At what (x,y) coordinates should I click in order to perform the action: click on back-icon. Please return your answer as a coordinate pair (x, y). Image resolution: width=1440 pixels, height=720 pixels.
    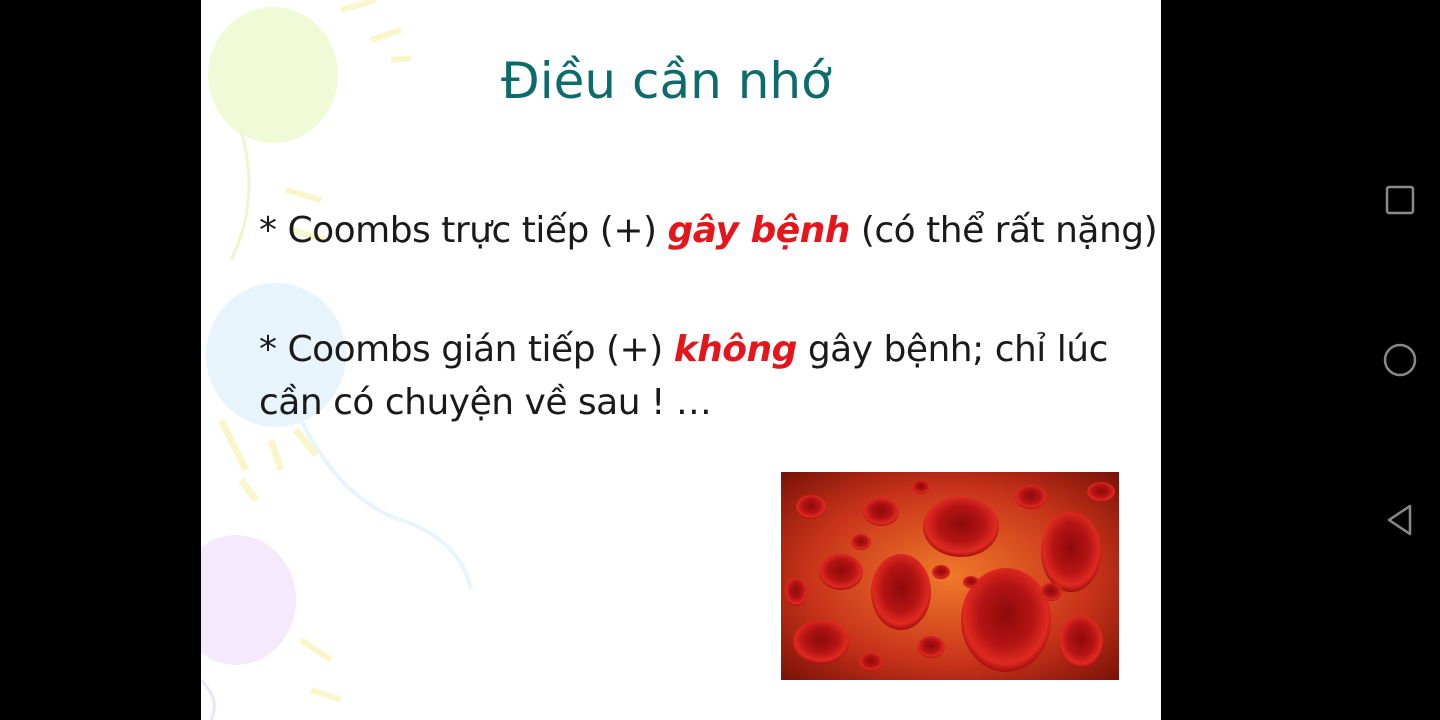
    Looking at the image, I should click on (1399, 520).